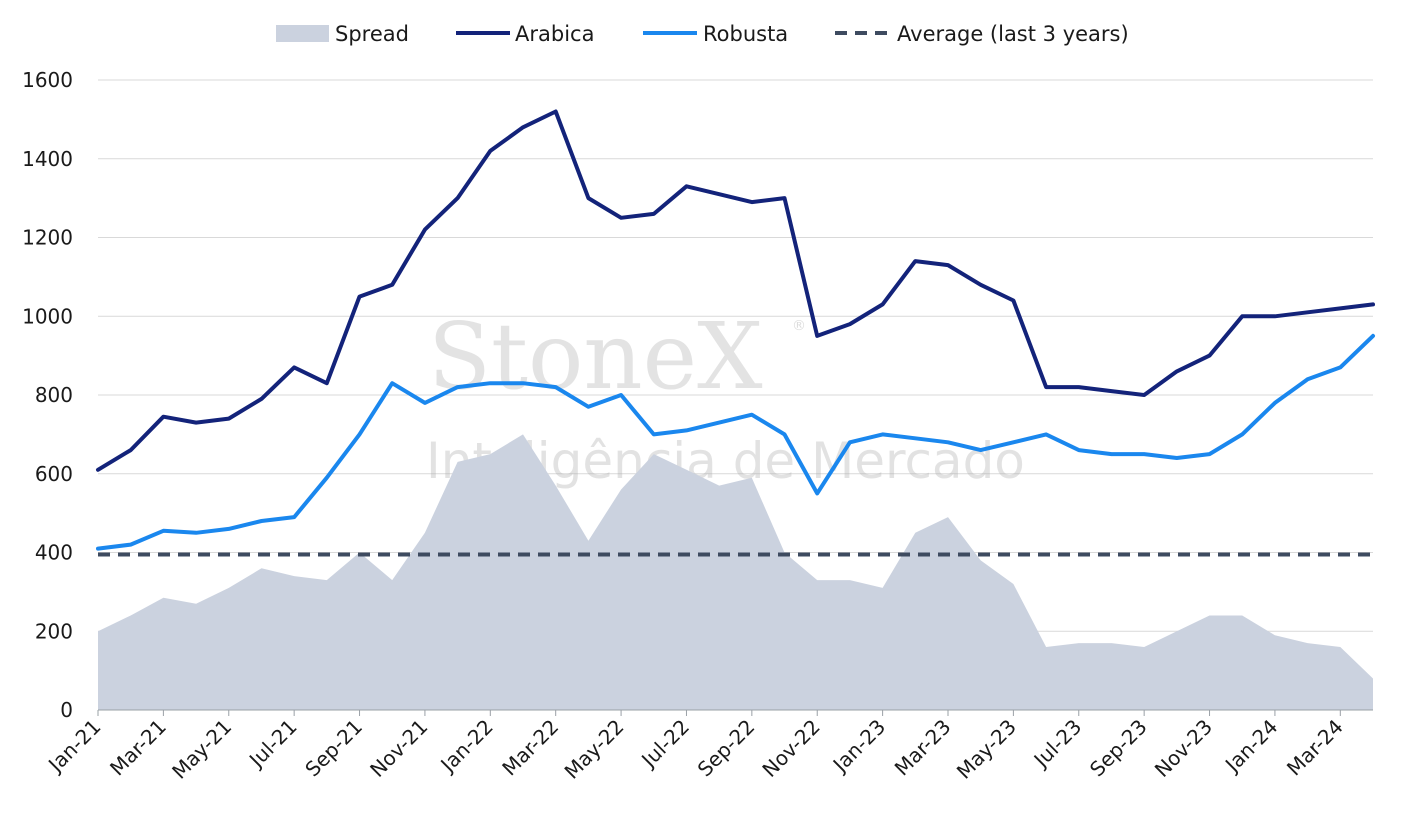  Describe the element at coordinates (726, 748) in the screenshot. I see `x-tick-label: Sep-22` at that location.